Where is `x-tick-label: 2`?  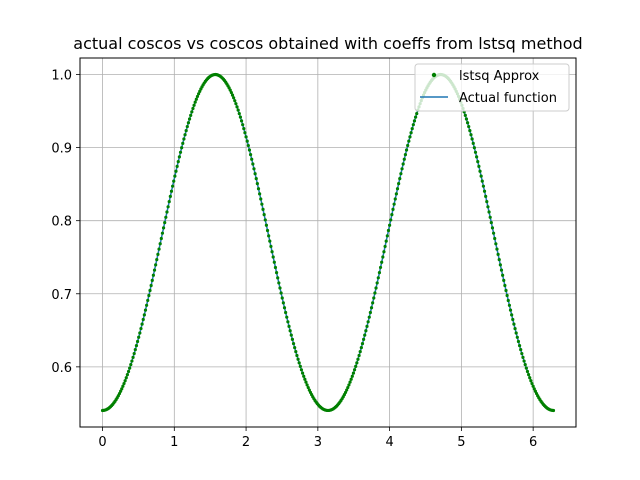 x-tick-label: 2 is located at coordinates (246, 442).